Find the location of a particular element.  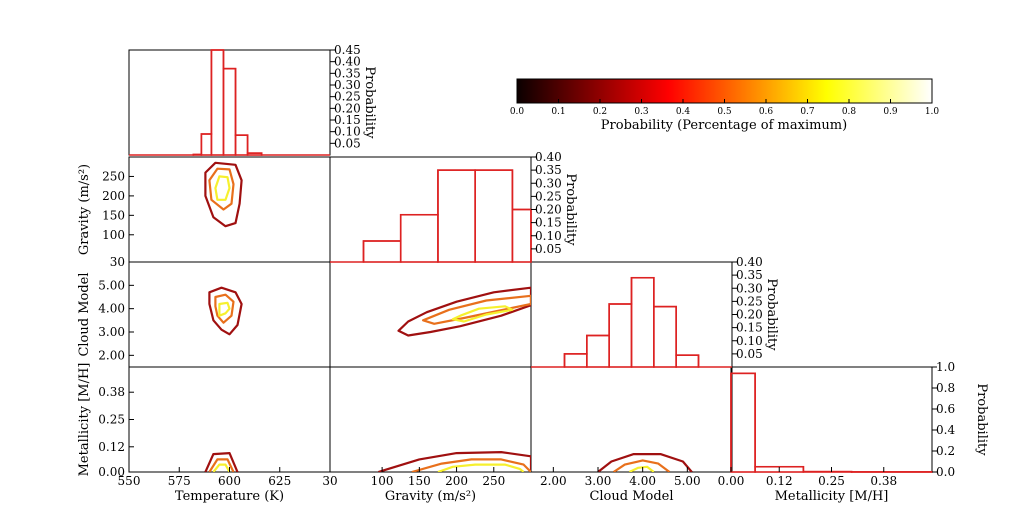

ytick-label-metallicity-0: 0.00 is located at coordinates (111, 472).